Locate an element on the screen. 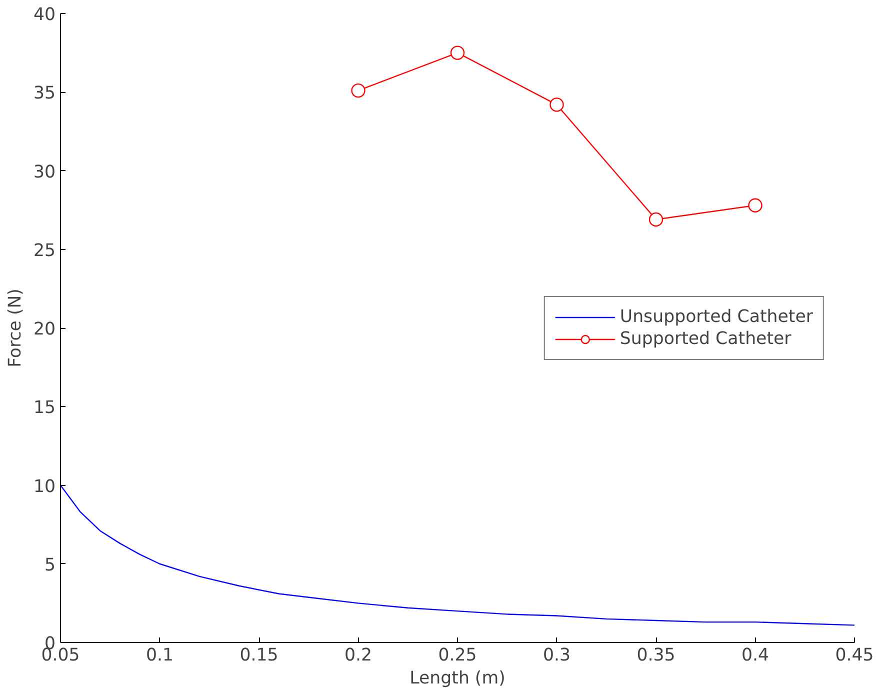  x-tick-label: 0.1 is located at coordinates (160, 656).